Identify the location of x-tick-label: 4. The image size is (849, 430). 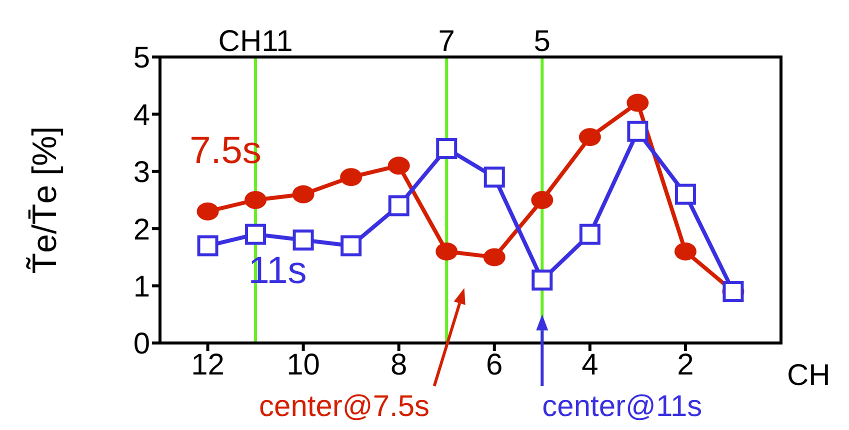
(590, 365).